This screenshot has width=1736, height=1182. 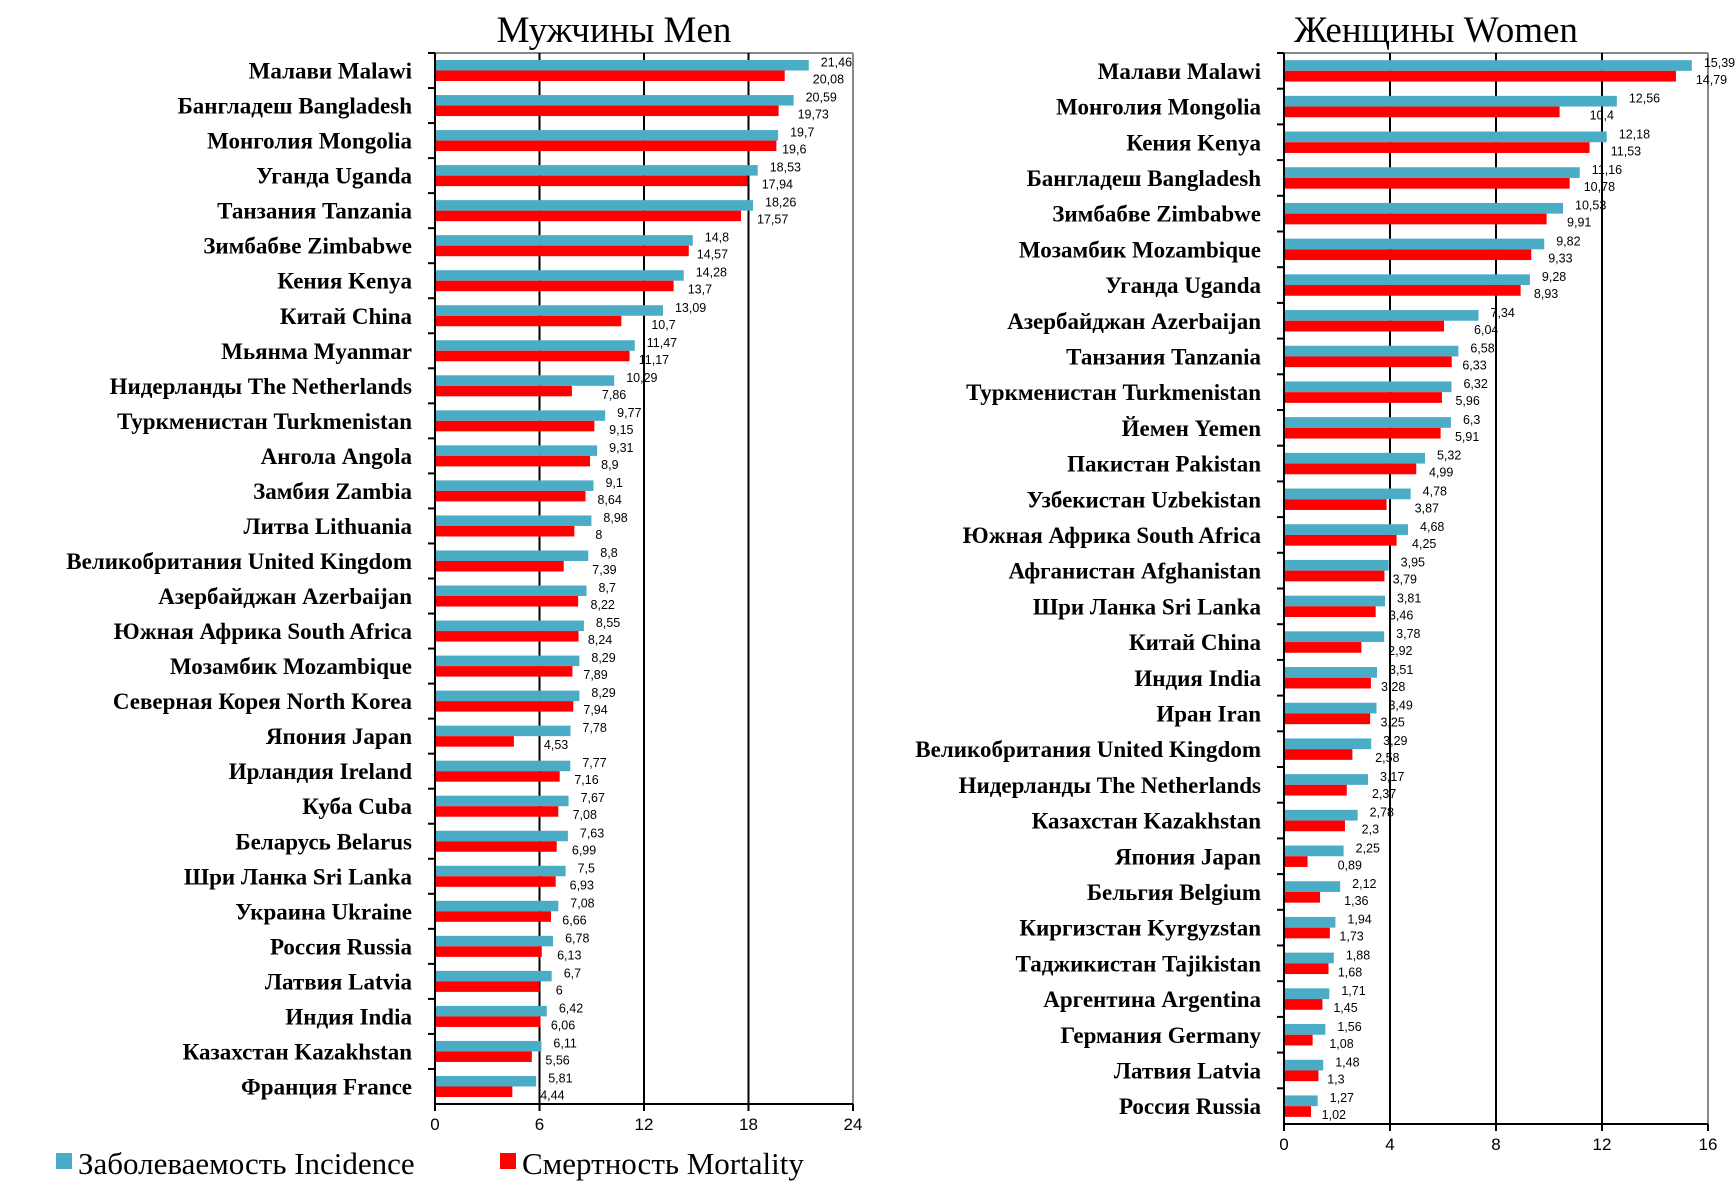 I want to click on data-label-mortality: 6,93, so click(x=582, y=885).